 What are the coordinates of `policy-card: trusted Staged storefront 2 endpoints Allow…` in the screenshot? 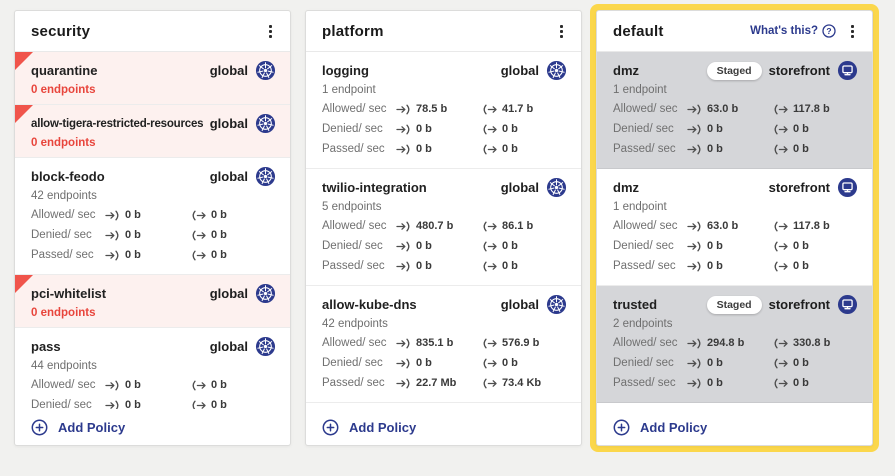 It's located at (734, 344).